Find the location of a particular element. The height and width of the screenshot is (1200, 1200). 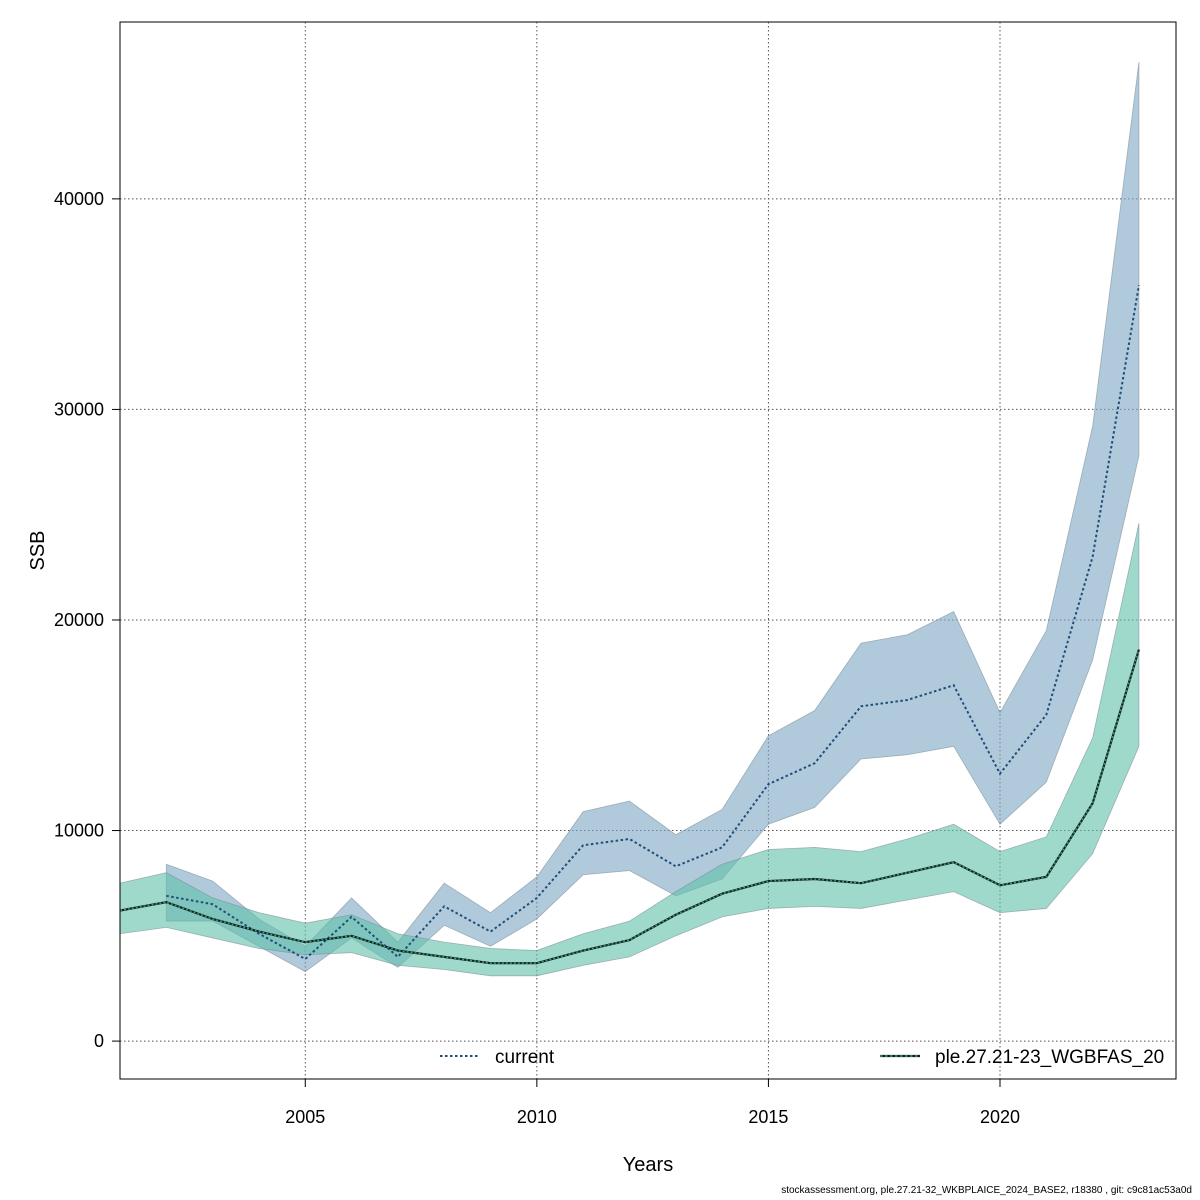

legend-label-2: ple.27.21-23_WGBFAS_20 is located at coordinates (1049, 1057).